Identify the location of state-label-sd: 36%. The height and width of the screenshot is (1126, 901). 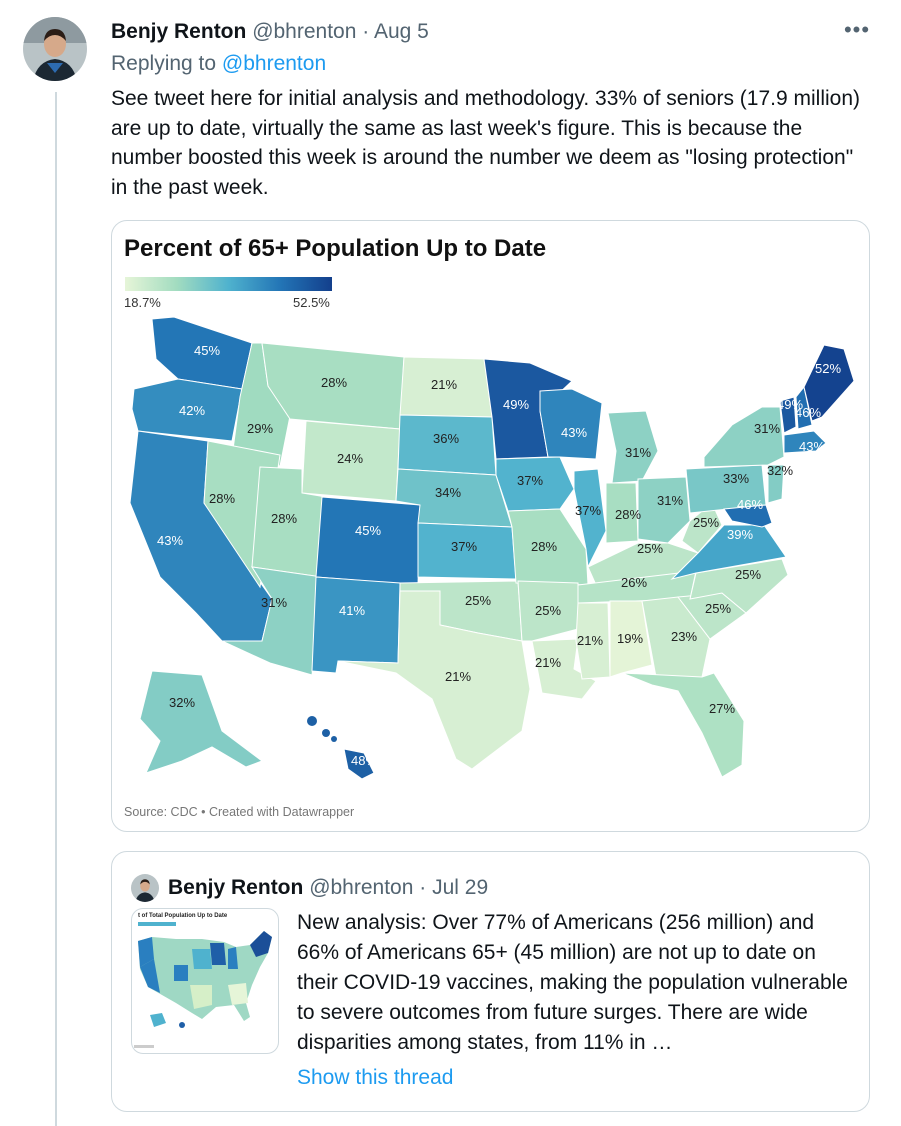
(446, 438).